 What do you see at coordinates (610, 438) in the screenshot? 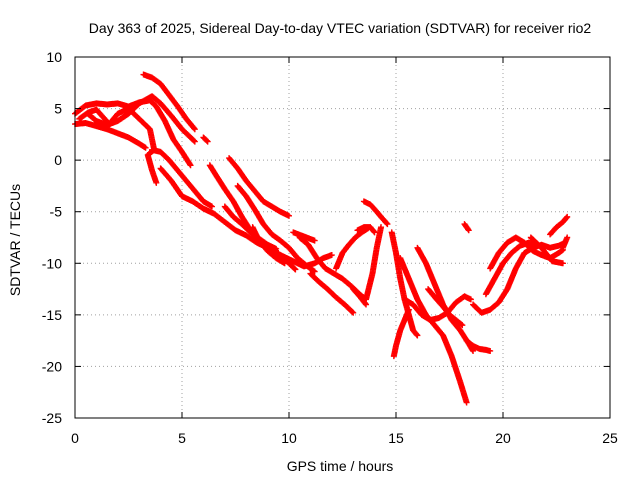
I see `x-tick-label: 25` at bounding box center [610, 438].